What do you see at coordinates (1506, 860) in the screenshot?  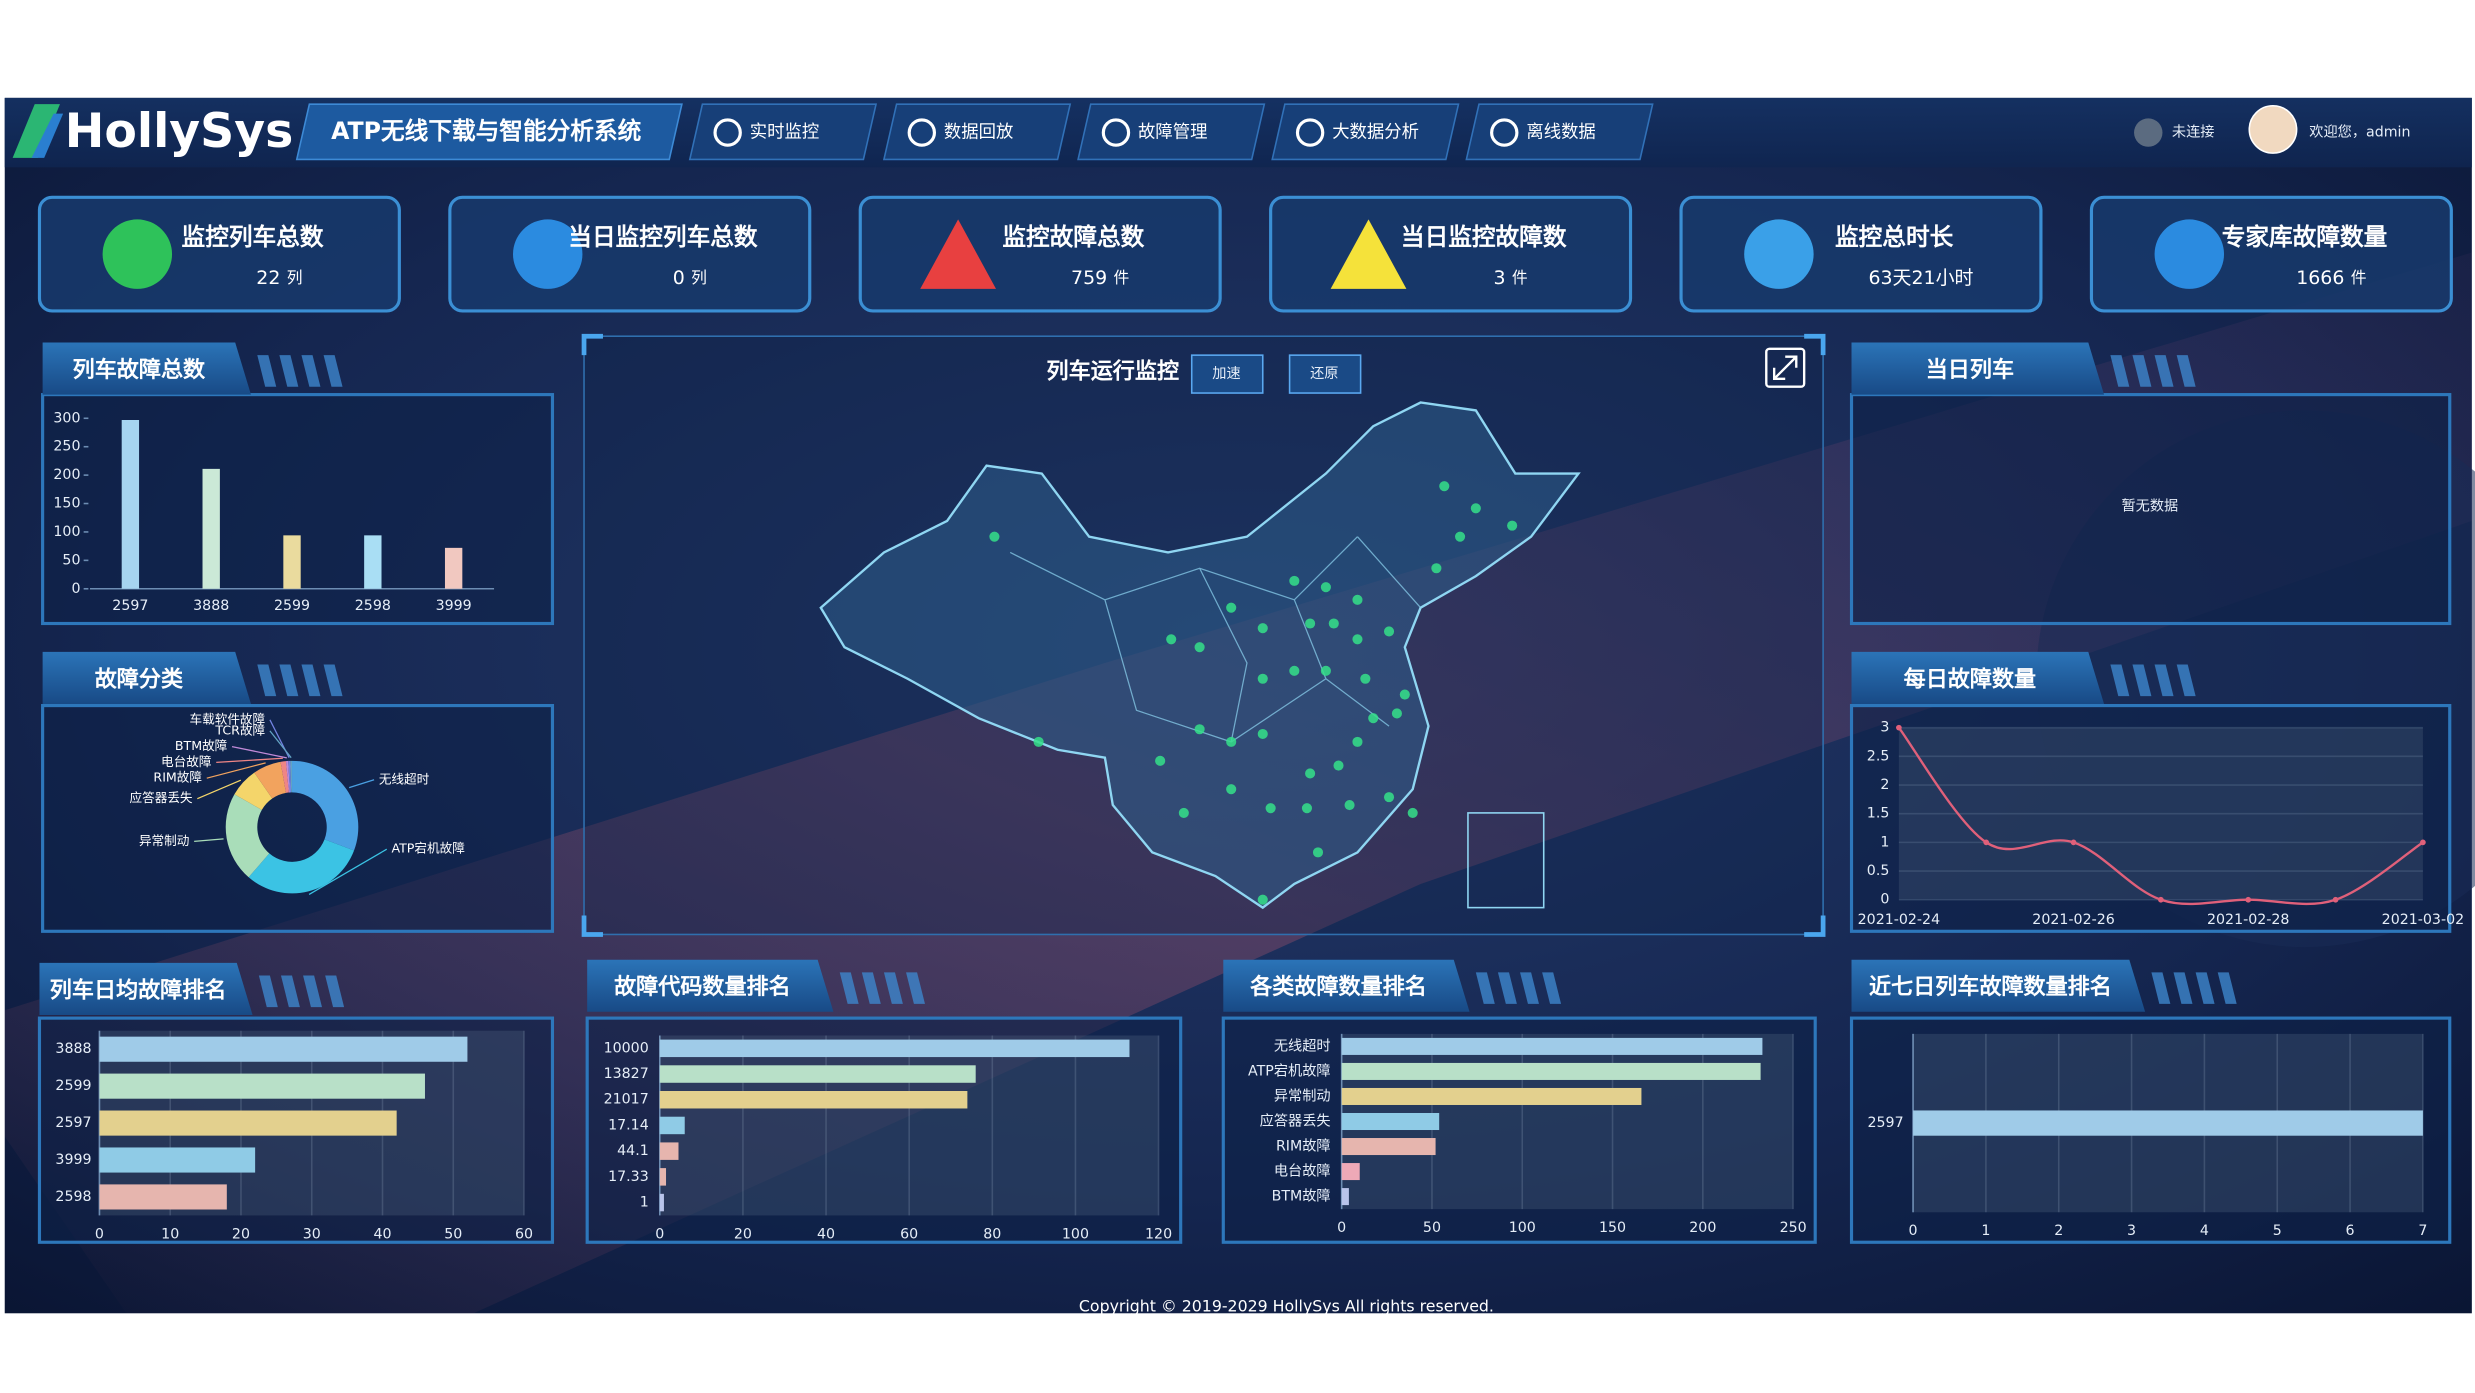 I see `map-inset` at bounding box center [1506, 860].